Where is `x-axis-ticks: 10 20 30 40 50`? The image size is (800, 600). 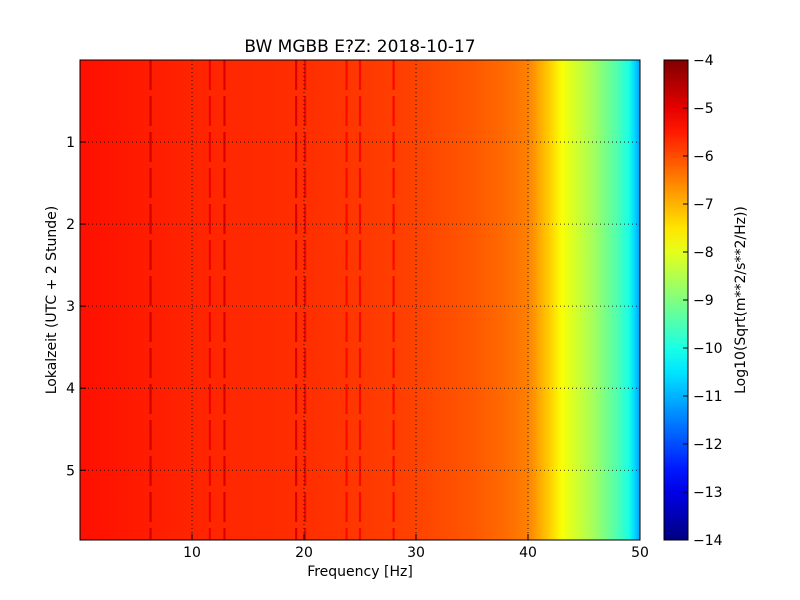
x-axis-ticks: 10 20 30 40 50 is located at coordinates (416, 547).